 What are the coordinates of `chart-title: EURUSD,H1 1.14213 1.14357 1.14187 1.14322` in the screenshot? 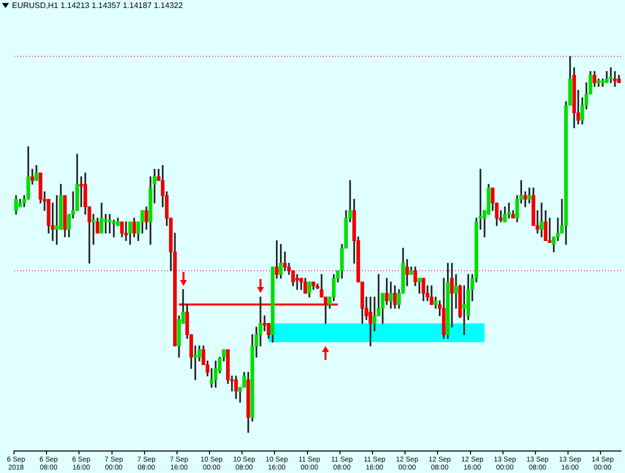 It's located at (97, 5).